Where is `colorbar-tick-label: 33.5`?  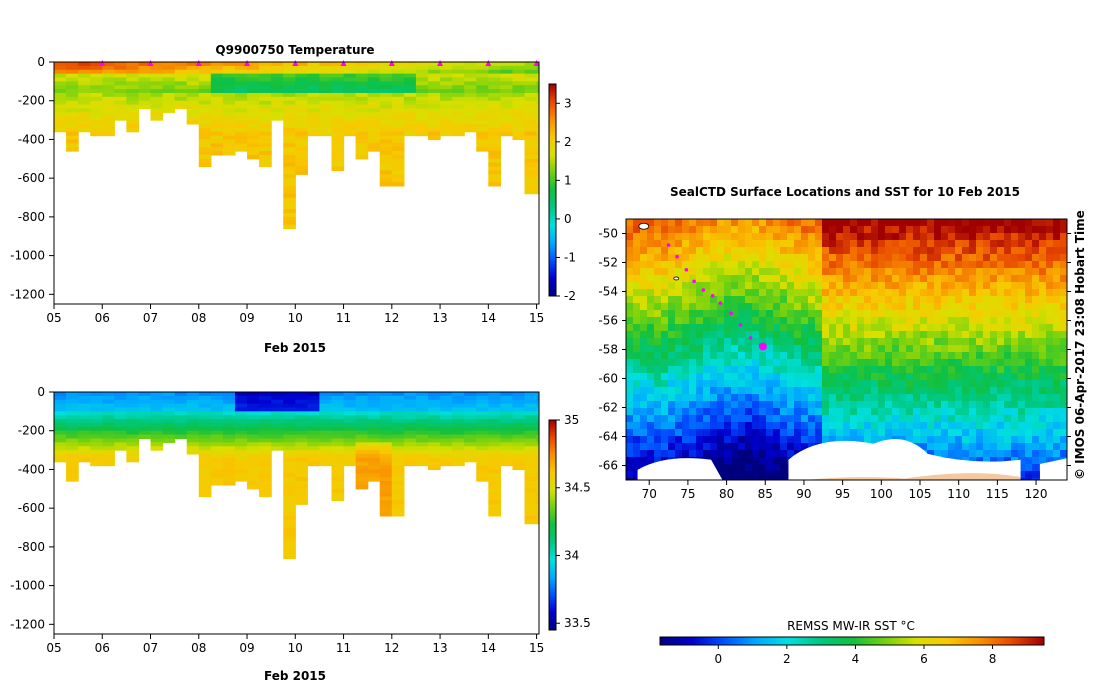
colorbar-tick-label: 33.5 is located at coordinates (577, 623).